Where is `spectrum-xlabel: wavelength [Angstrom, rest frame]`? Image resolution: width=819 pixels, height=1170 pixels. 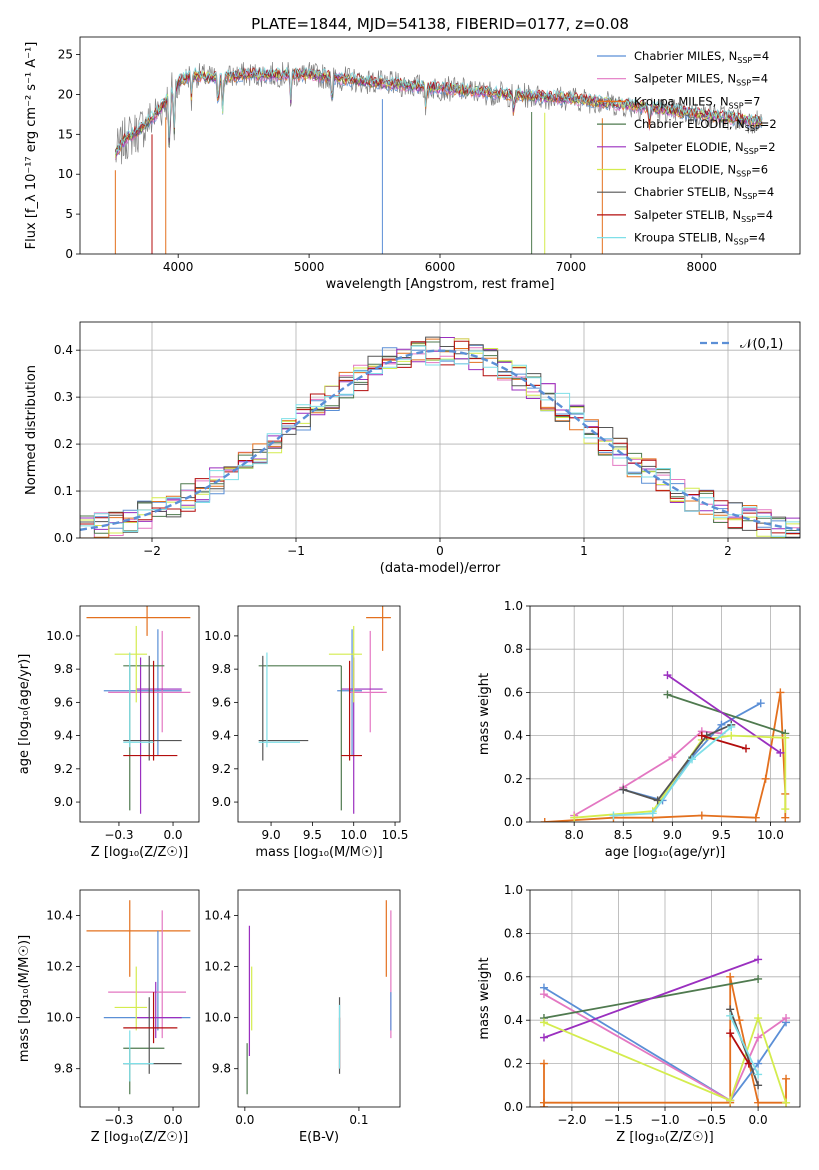 spectrum-xlabel: wavelength [Angstrom, rest frame] is located at coordinates (440, 284).